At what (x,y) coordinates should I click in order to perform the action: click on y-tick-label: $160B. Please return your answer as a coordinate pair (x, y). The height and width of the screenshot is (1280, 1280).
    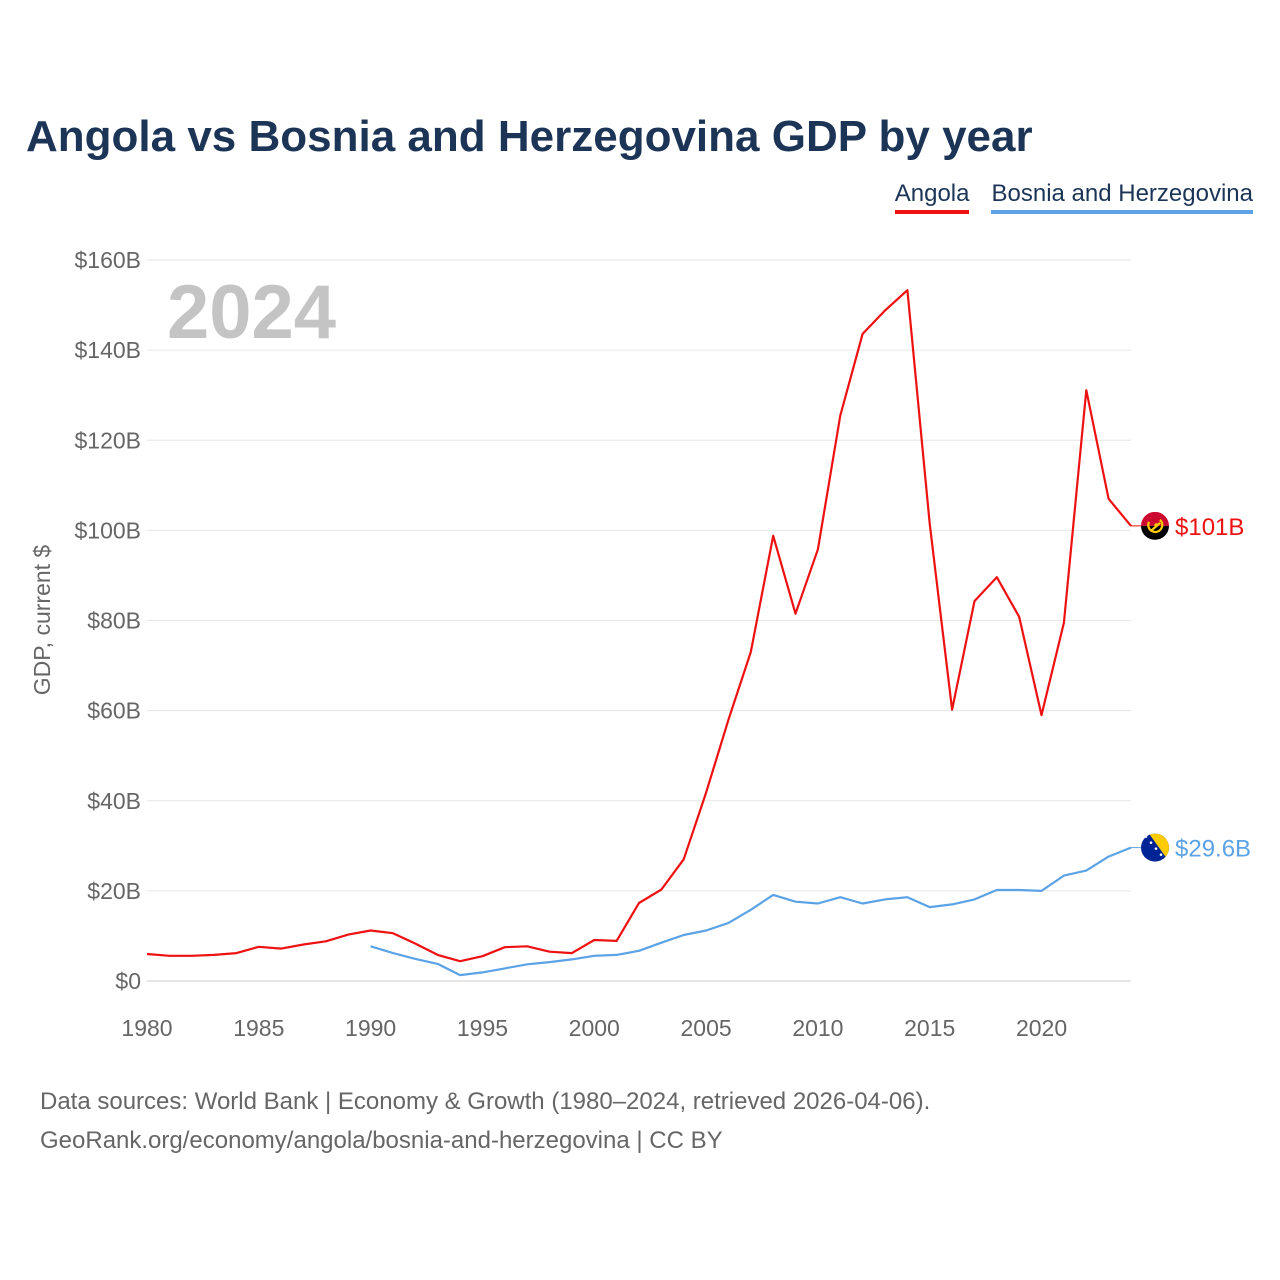
    Looking at the image, I should click on (107, 260).